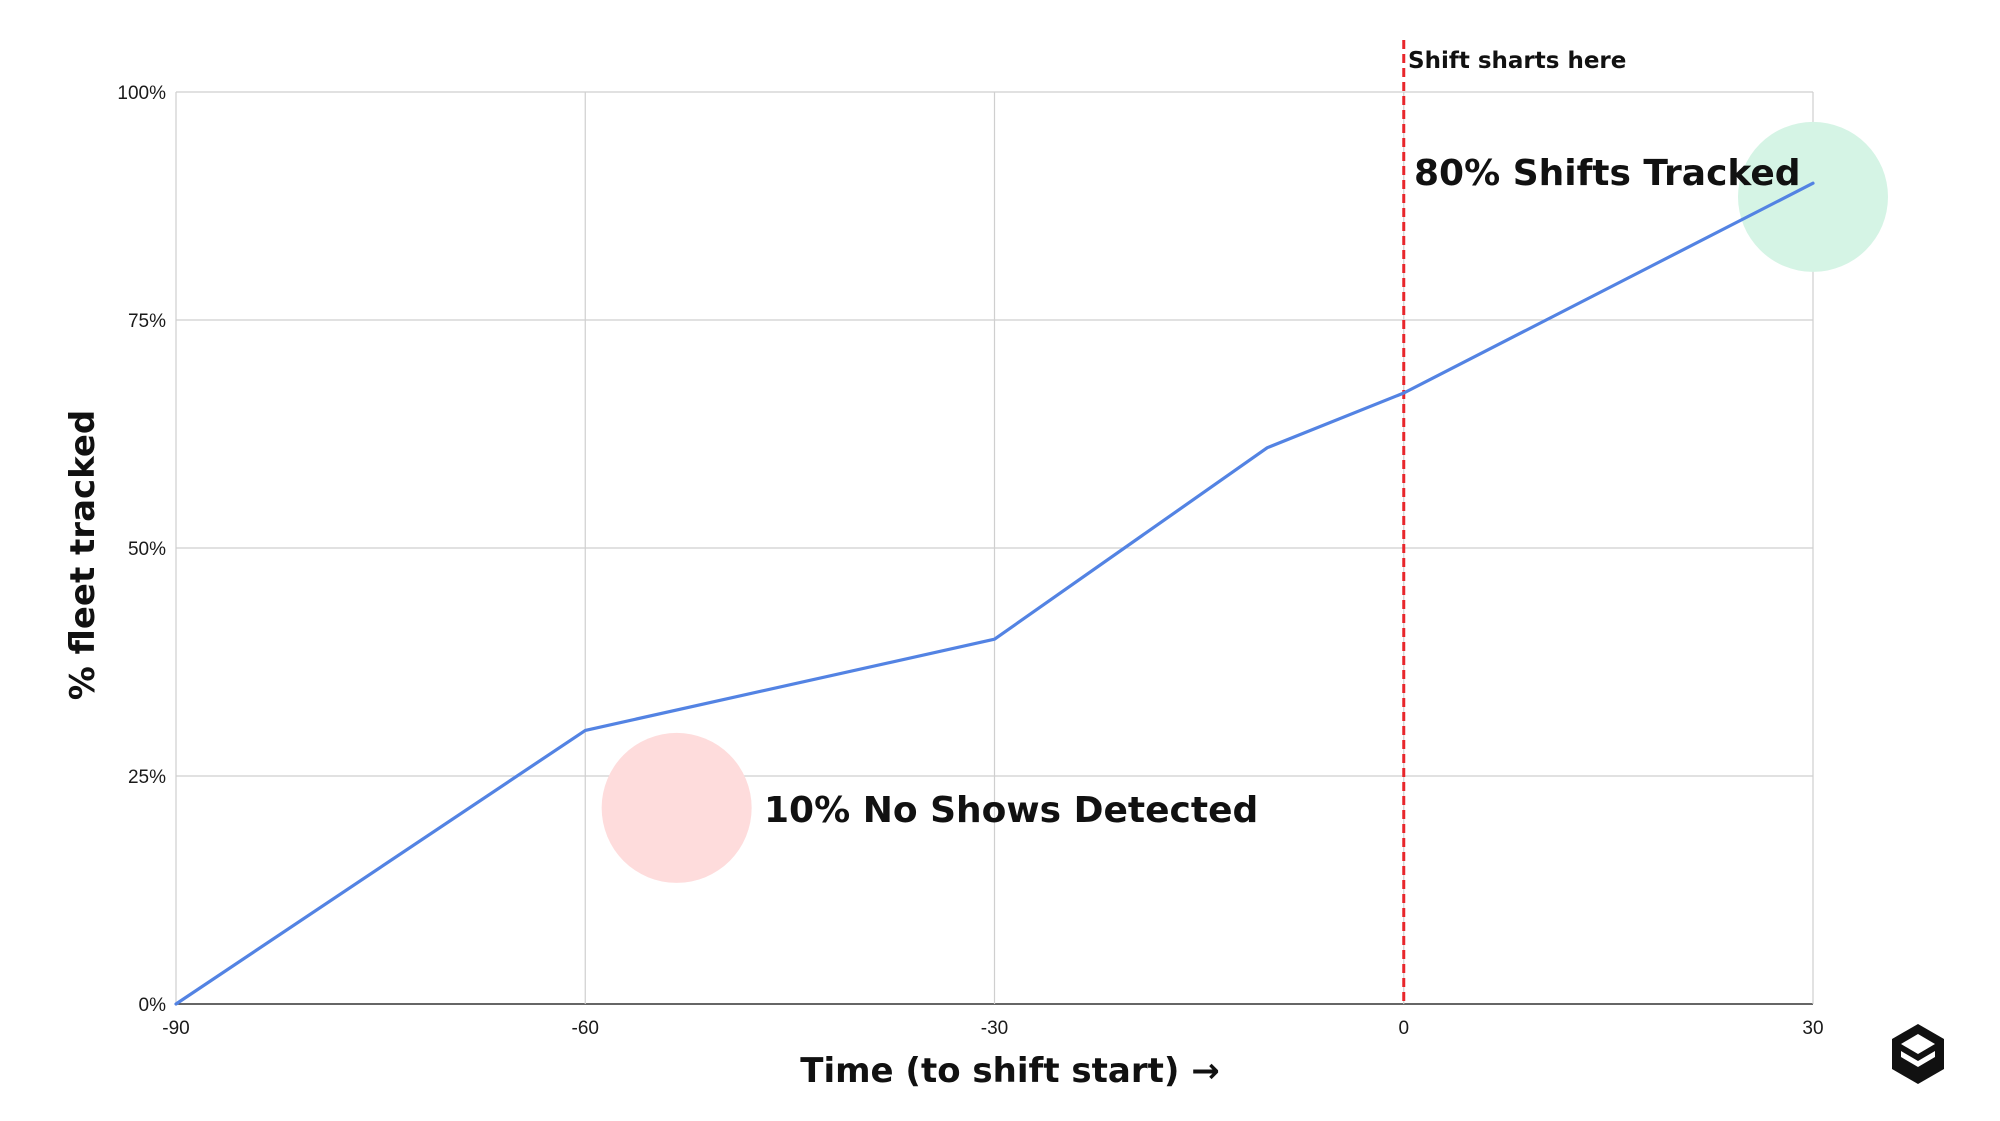 This screenshot has height=1121, width=2000. Describe the element at coordinates (1517, 61) in the screenshot. I see `marker-label: Shift sharts here` at that location.